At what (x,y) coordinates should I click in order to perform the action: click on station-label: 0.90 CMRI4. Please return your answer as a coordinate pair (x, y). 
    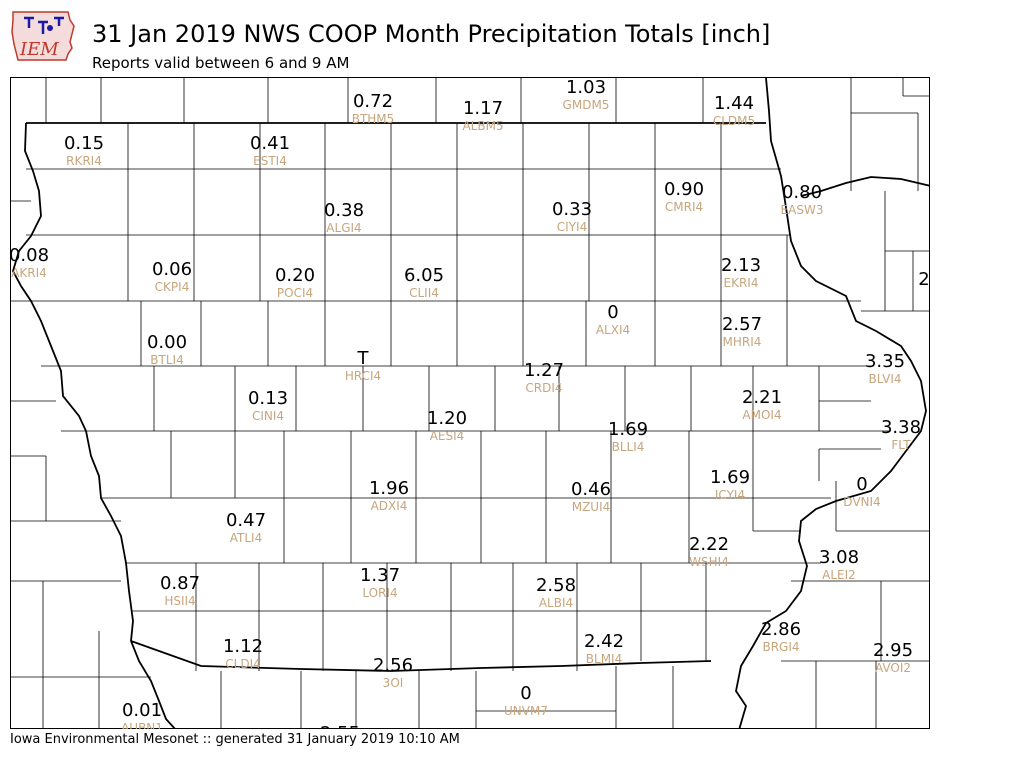
    Looking at the image, I should click on (684, 197).